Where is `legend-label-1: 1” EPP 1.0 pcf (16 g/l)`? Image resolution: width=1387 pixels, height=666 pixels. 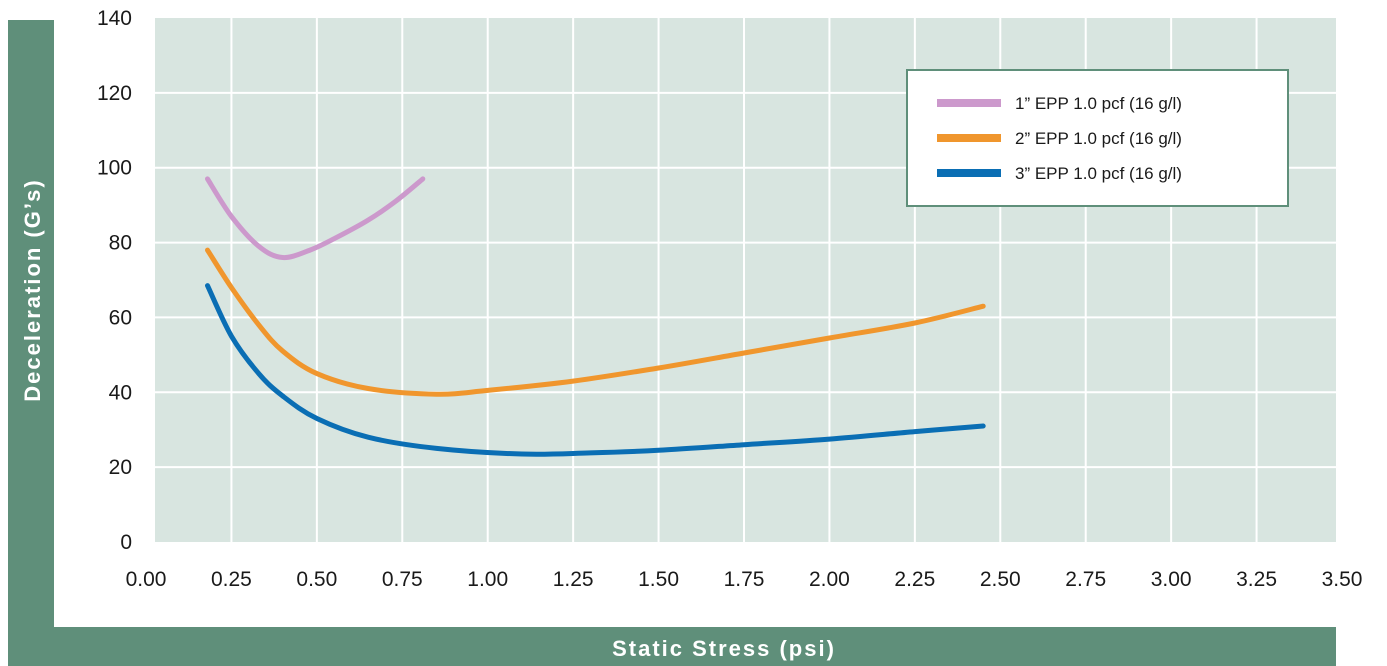
legend-label-1: 1” EPP 1.0 pcf (16 g/l) is located at coordinates (1098, 103).